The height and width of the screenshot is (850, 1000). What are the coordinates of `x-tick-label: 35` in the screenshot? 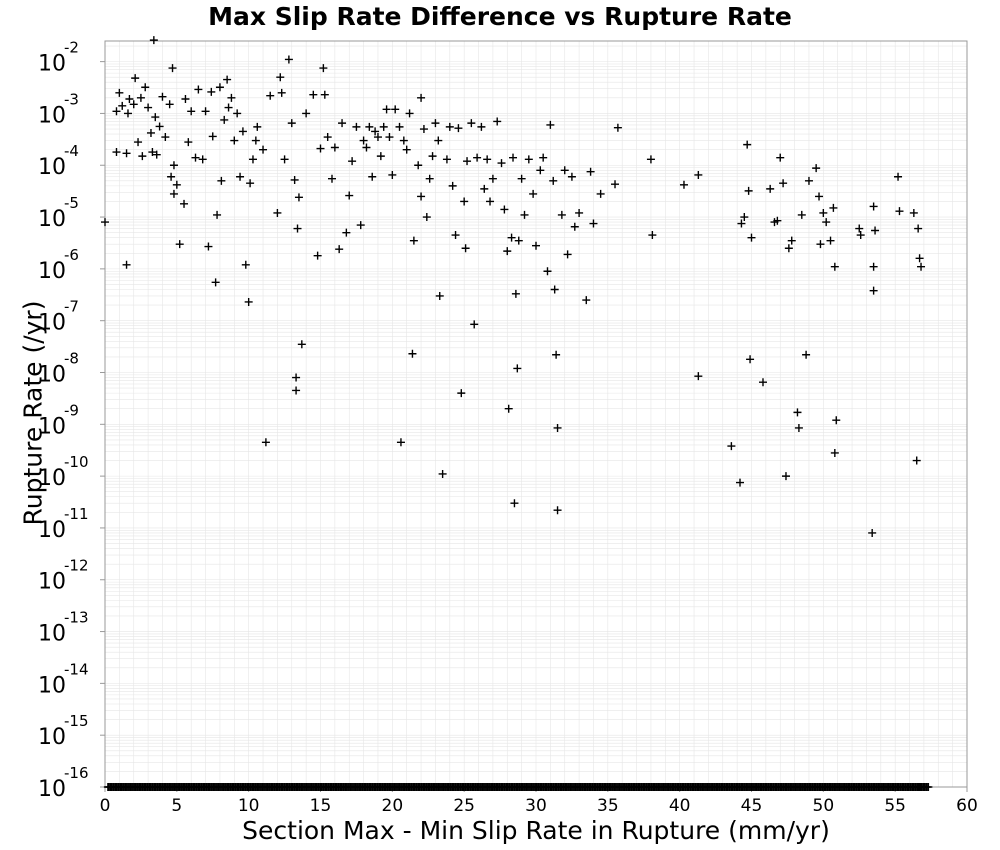 It's located at (608, 806).